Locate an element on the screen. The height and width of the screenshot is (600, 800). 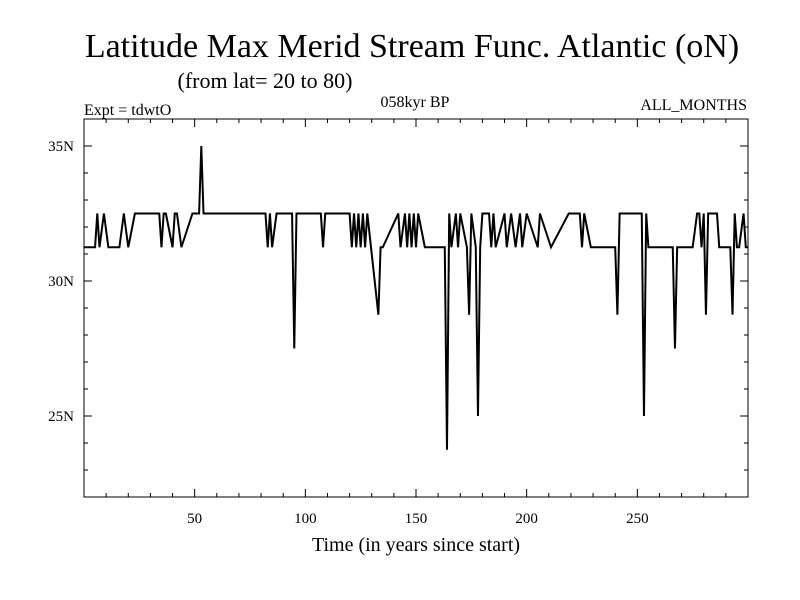
x-axis-tick-labels: 50 100 150 200 250 is located at coordinates (417, 519).